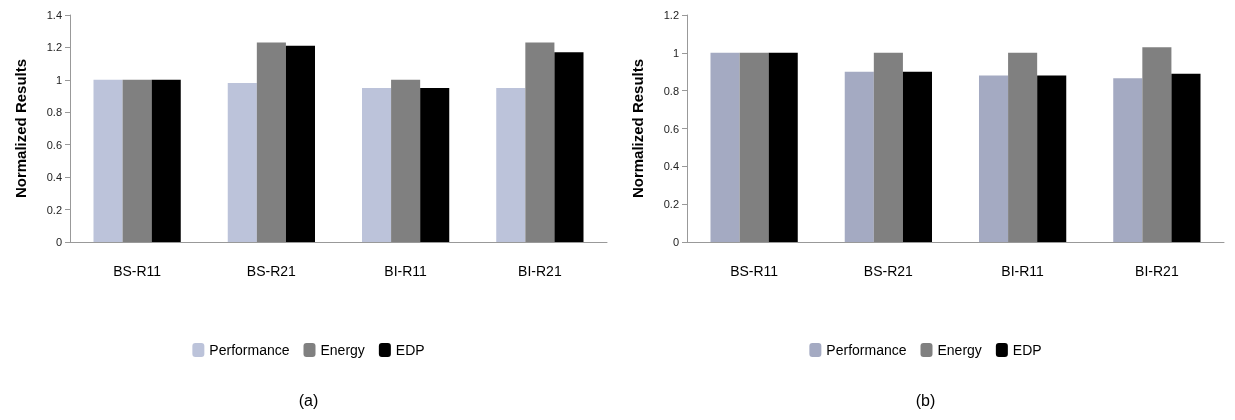 This screenshot has width=1235, height=420. Describe the element at coordinates (308, 400) in the screenshot. I see `text: (a)` at that location.